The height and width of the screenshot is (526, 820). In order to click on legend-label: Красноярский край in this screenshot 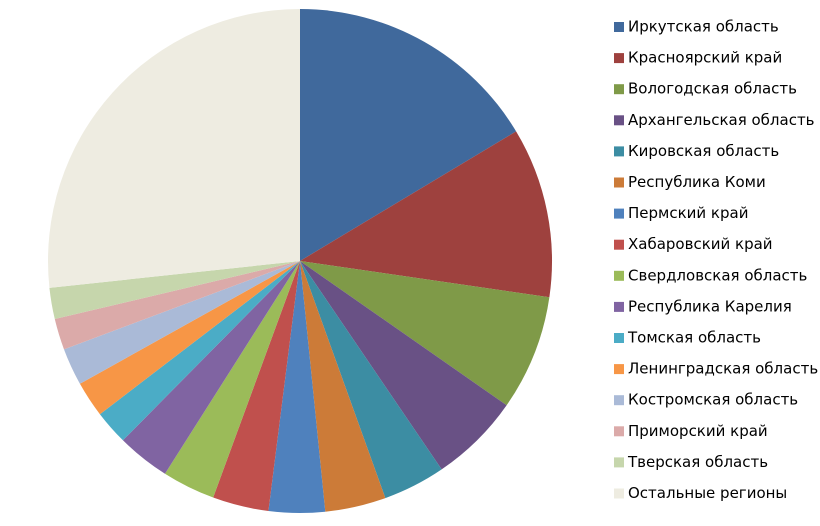, I will do `click(705, 58)`.